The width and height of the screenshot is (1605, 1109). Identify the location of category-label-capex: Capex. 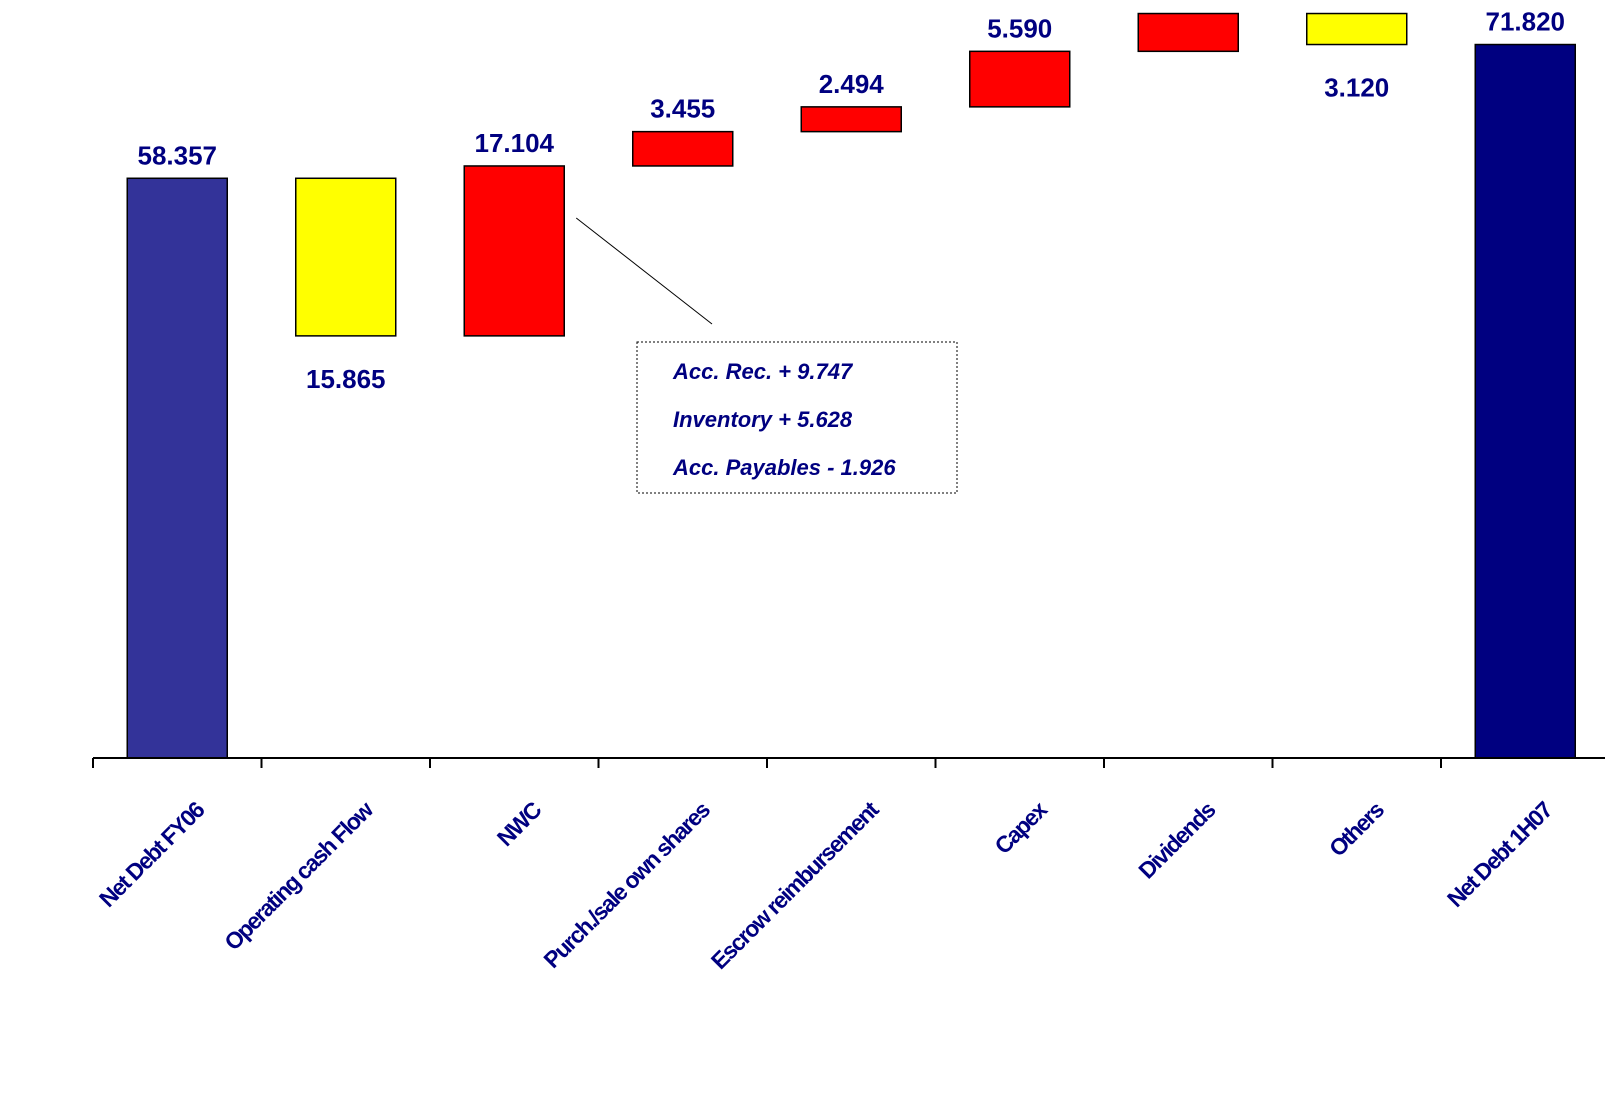
(1020, 827).